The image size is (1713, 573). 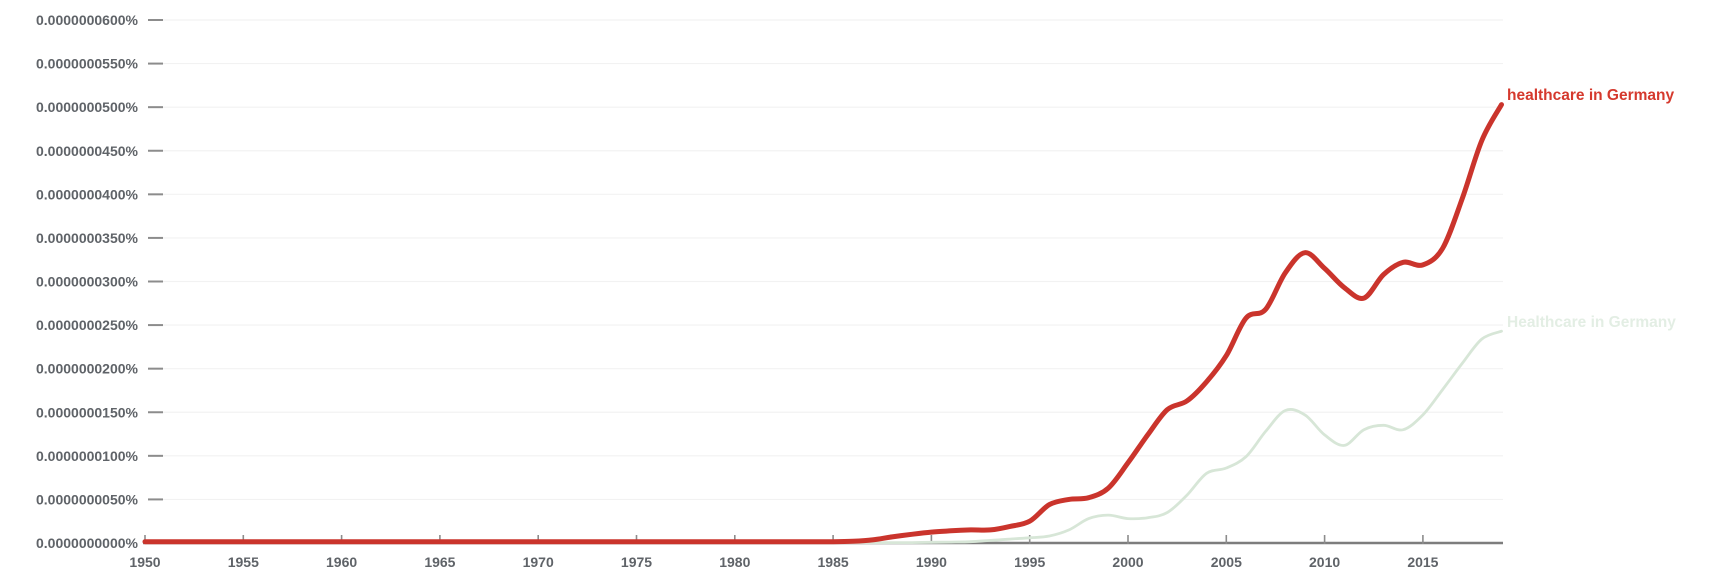 I want to click on y-tick-label: 0.0000000150%, so click(x=87, y=412).